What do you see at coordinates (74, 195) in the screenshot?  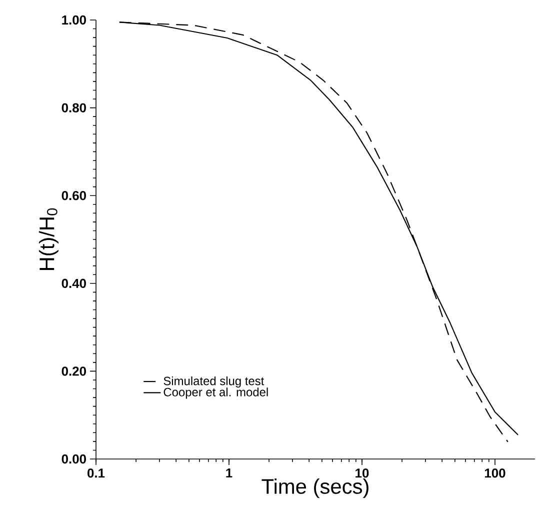 I see `y-tick-label: 0.60` at bounding box center [74, 195].